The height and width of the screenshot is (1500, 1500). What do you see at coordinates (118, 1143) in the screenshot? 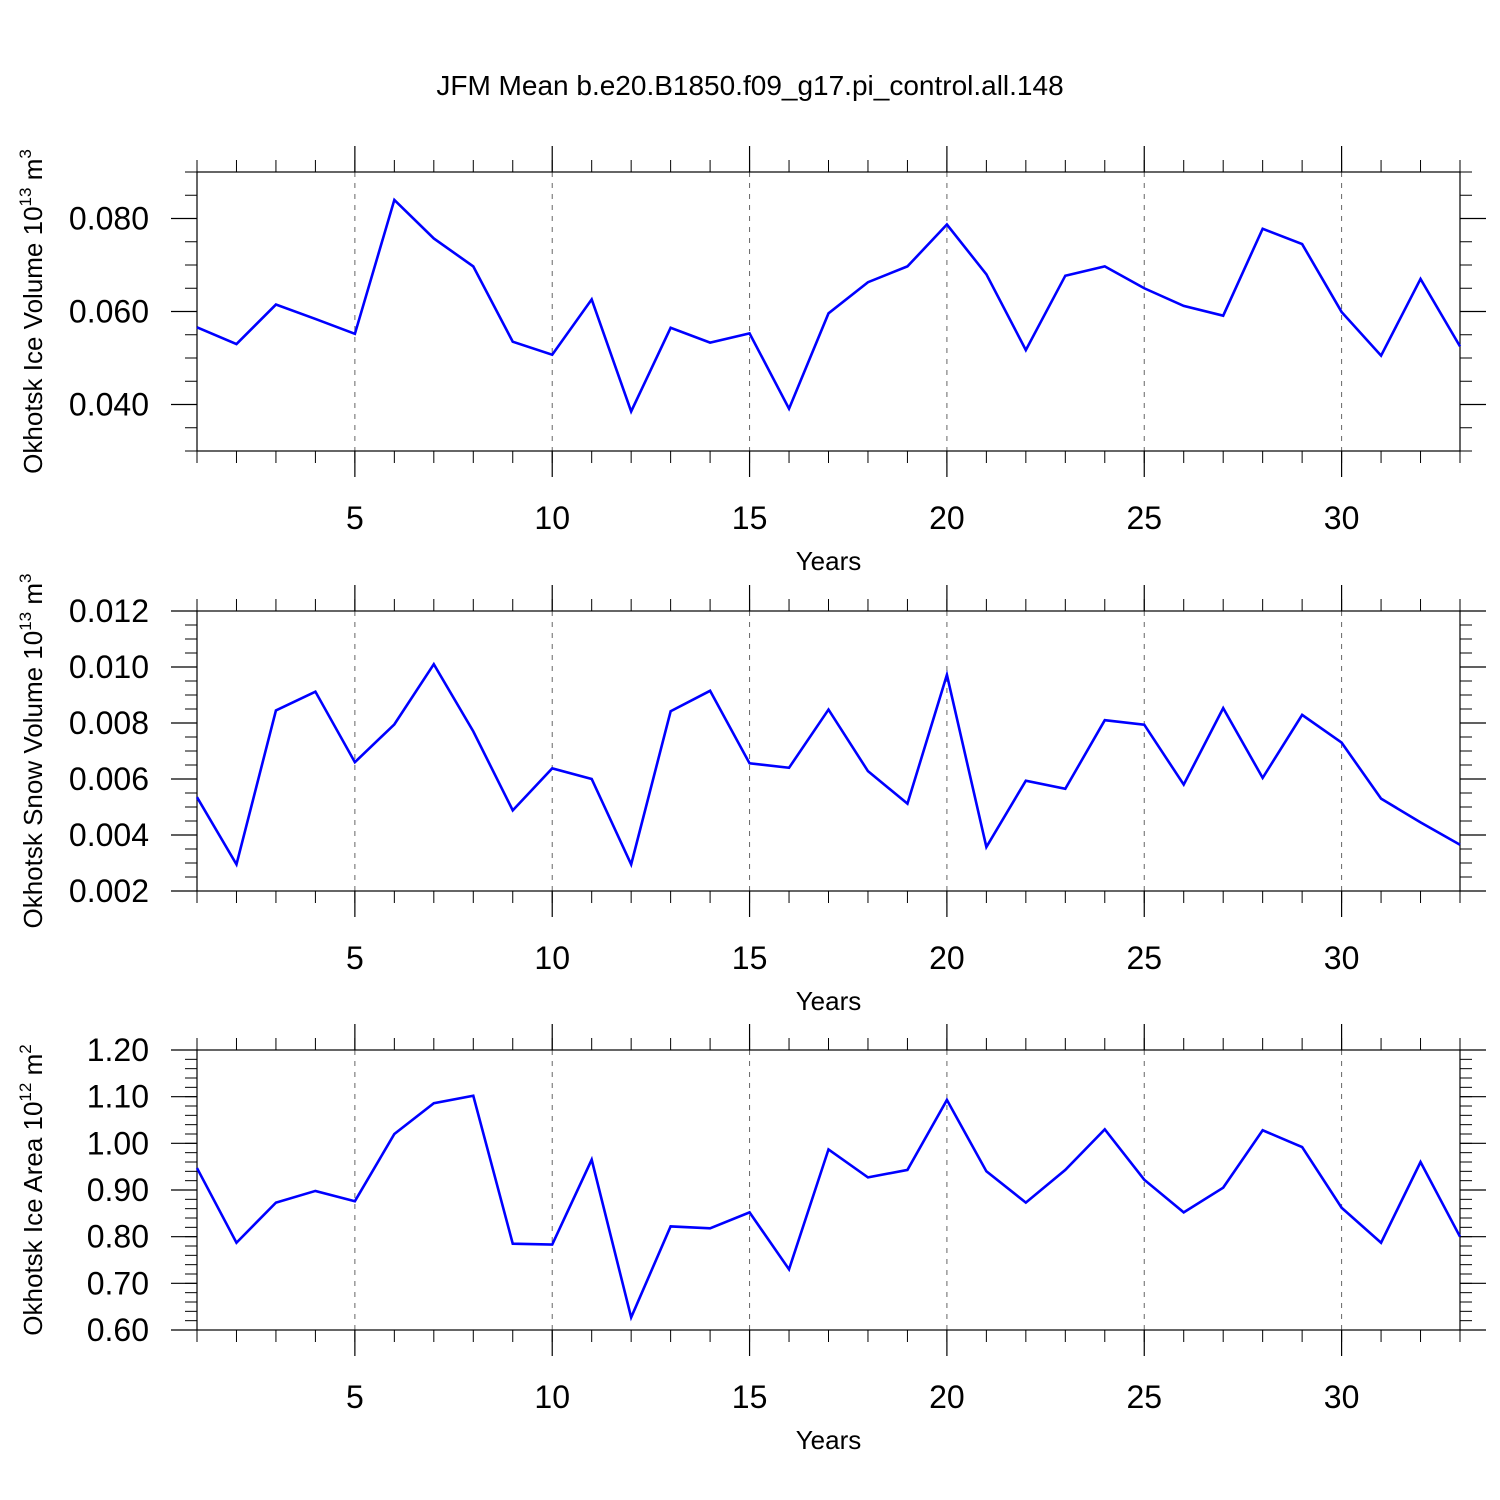
I see `y-tick-label: 1.00` at bounding box center [118, 1143].